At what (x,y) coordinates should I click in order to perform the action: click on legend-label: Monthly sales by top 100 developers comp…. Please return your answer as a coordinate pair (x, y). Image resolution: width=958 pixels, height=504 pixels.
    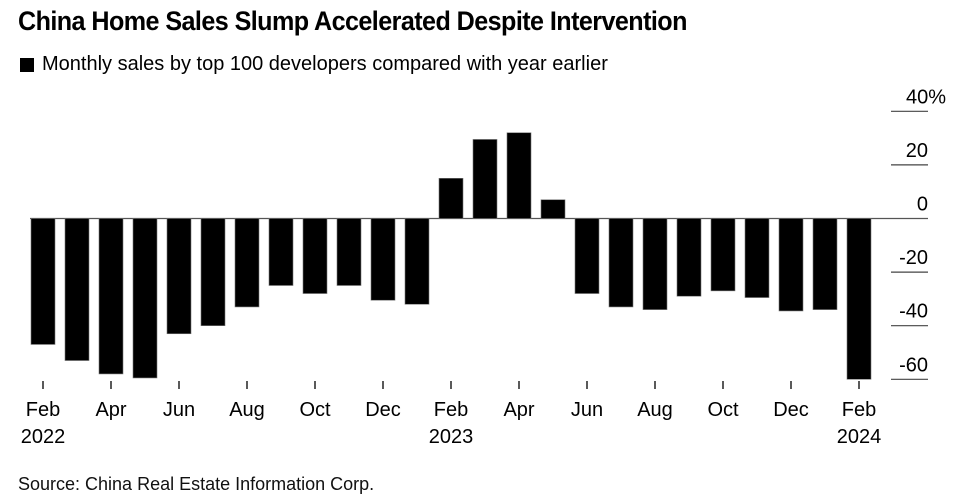
    Looking at the image, I should click on (325, 64).